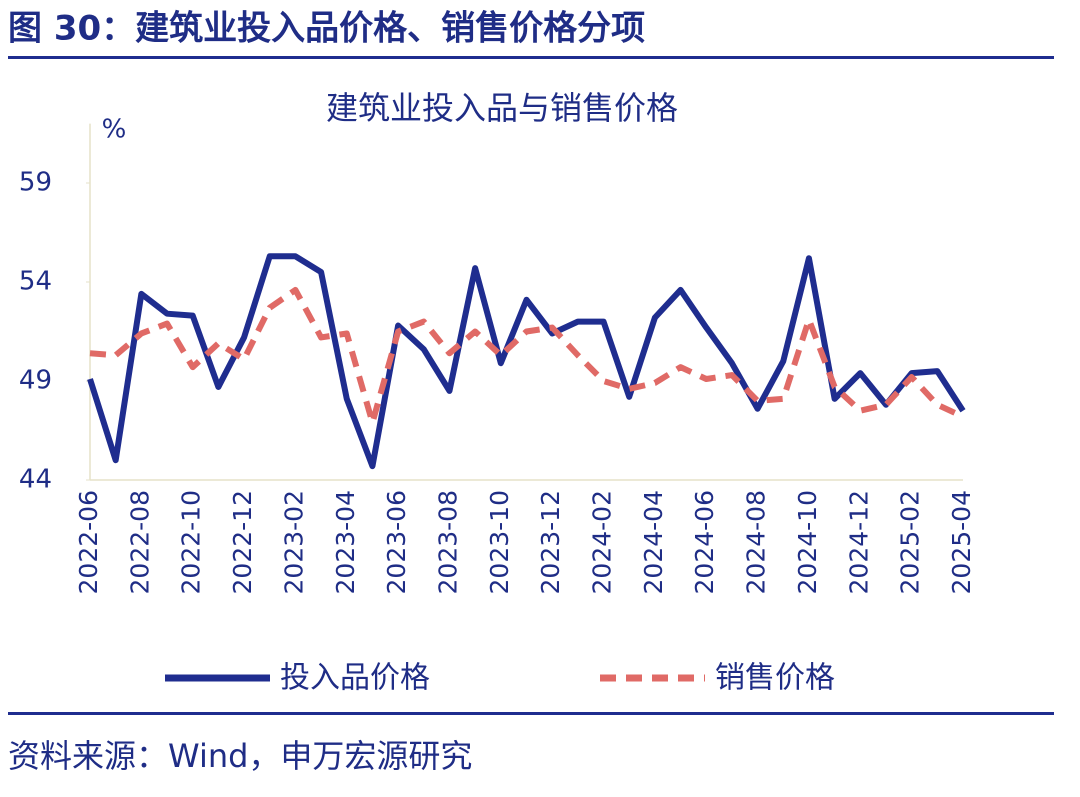 The image size is (1080, 797). Describe the element at coordinates (293, 542) in the screenshot. I see `x-tick-label: 2023-02` at that location.